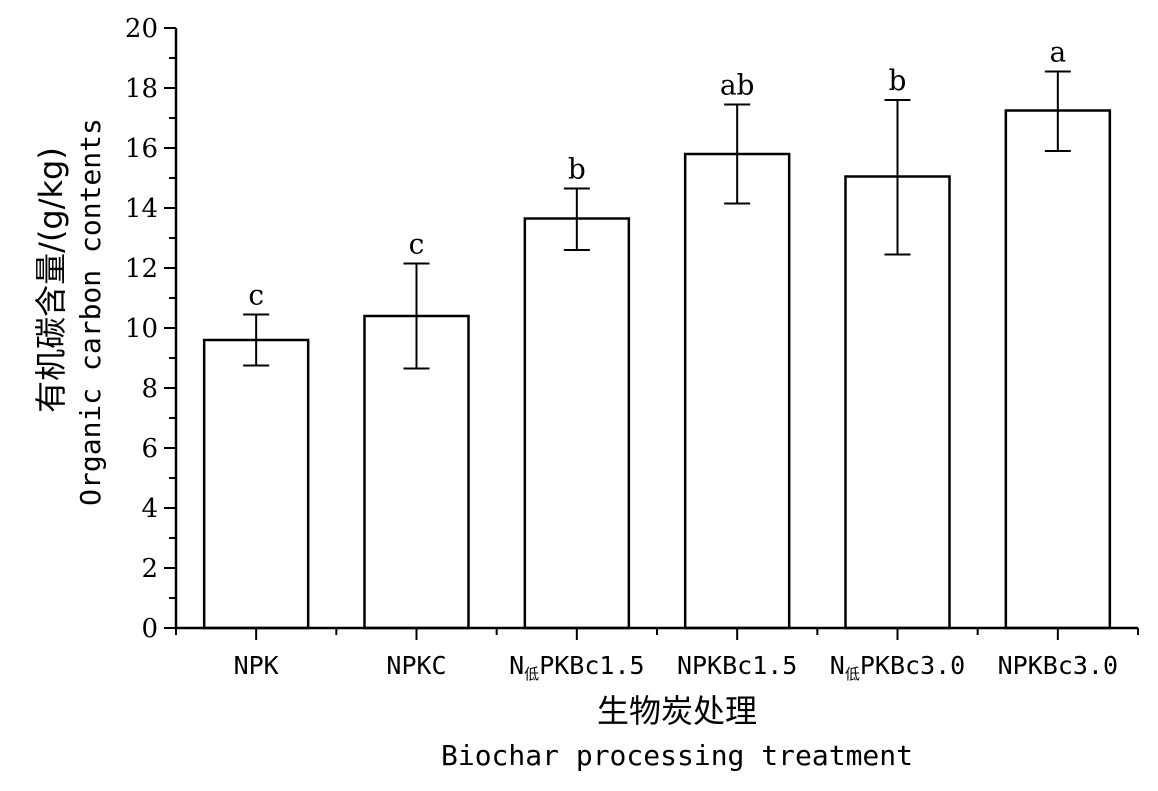 The image size is (1158, 791). Describe the element at coordinates (737, 665) in the screenshot. I see `x-tick-label: NPKBc1.5` at that location.